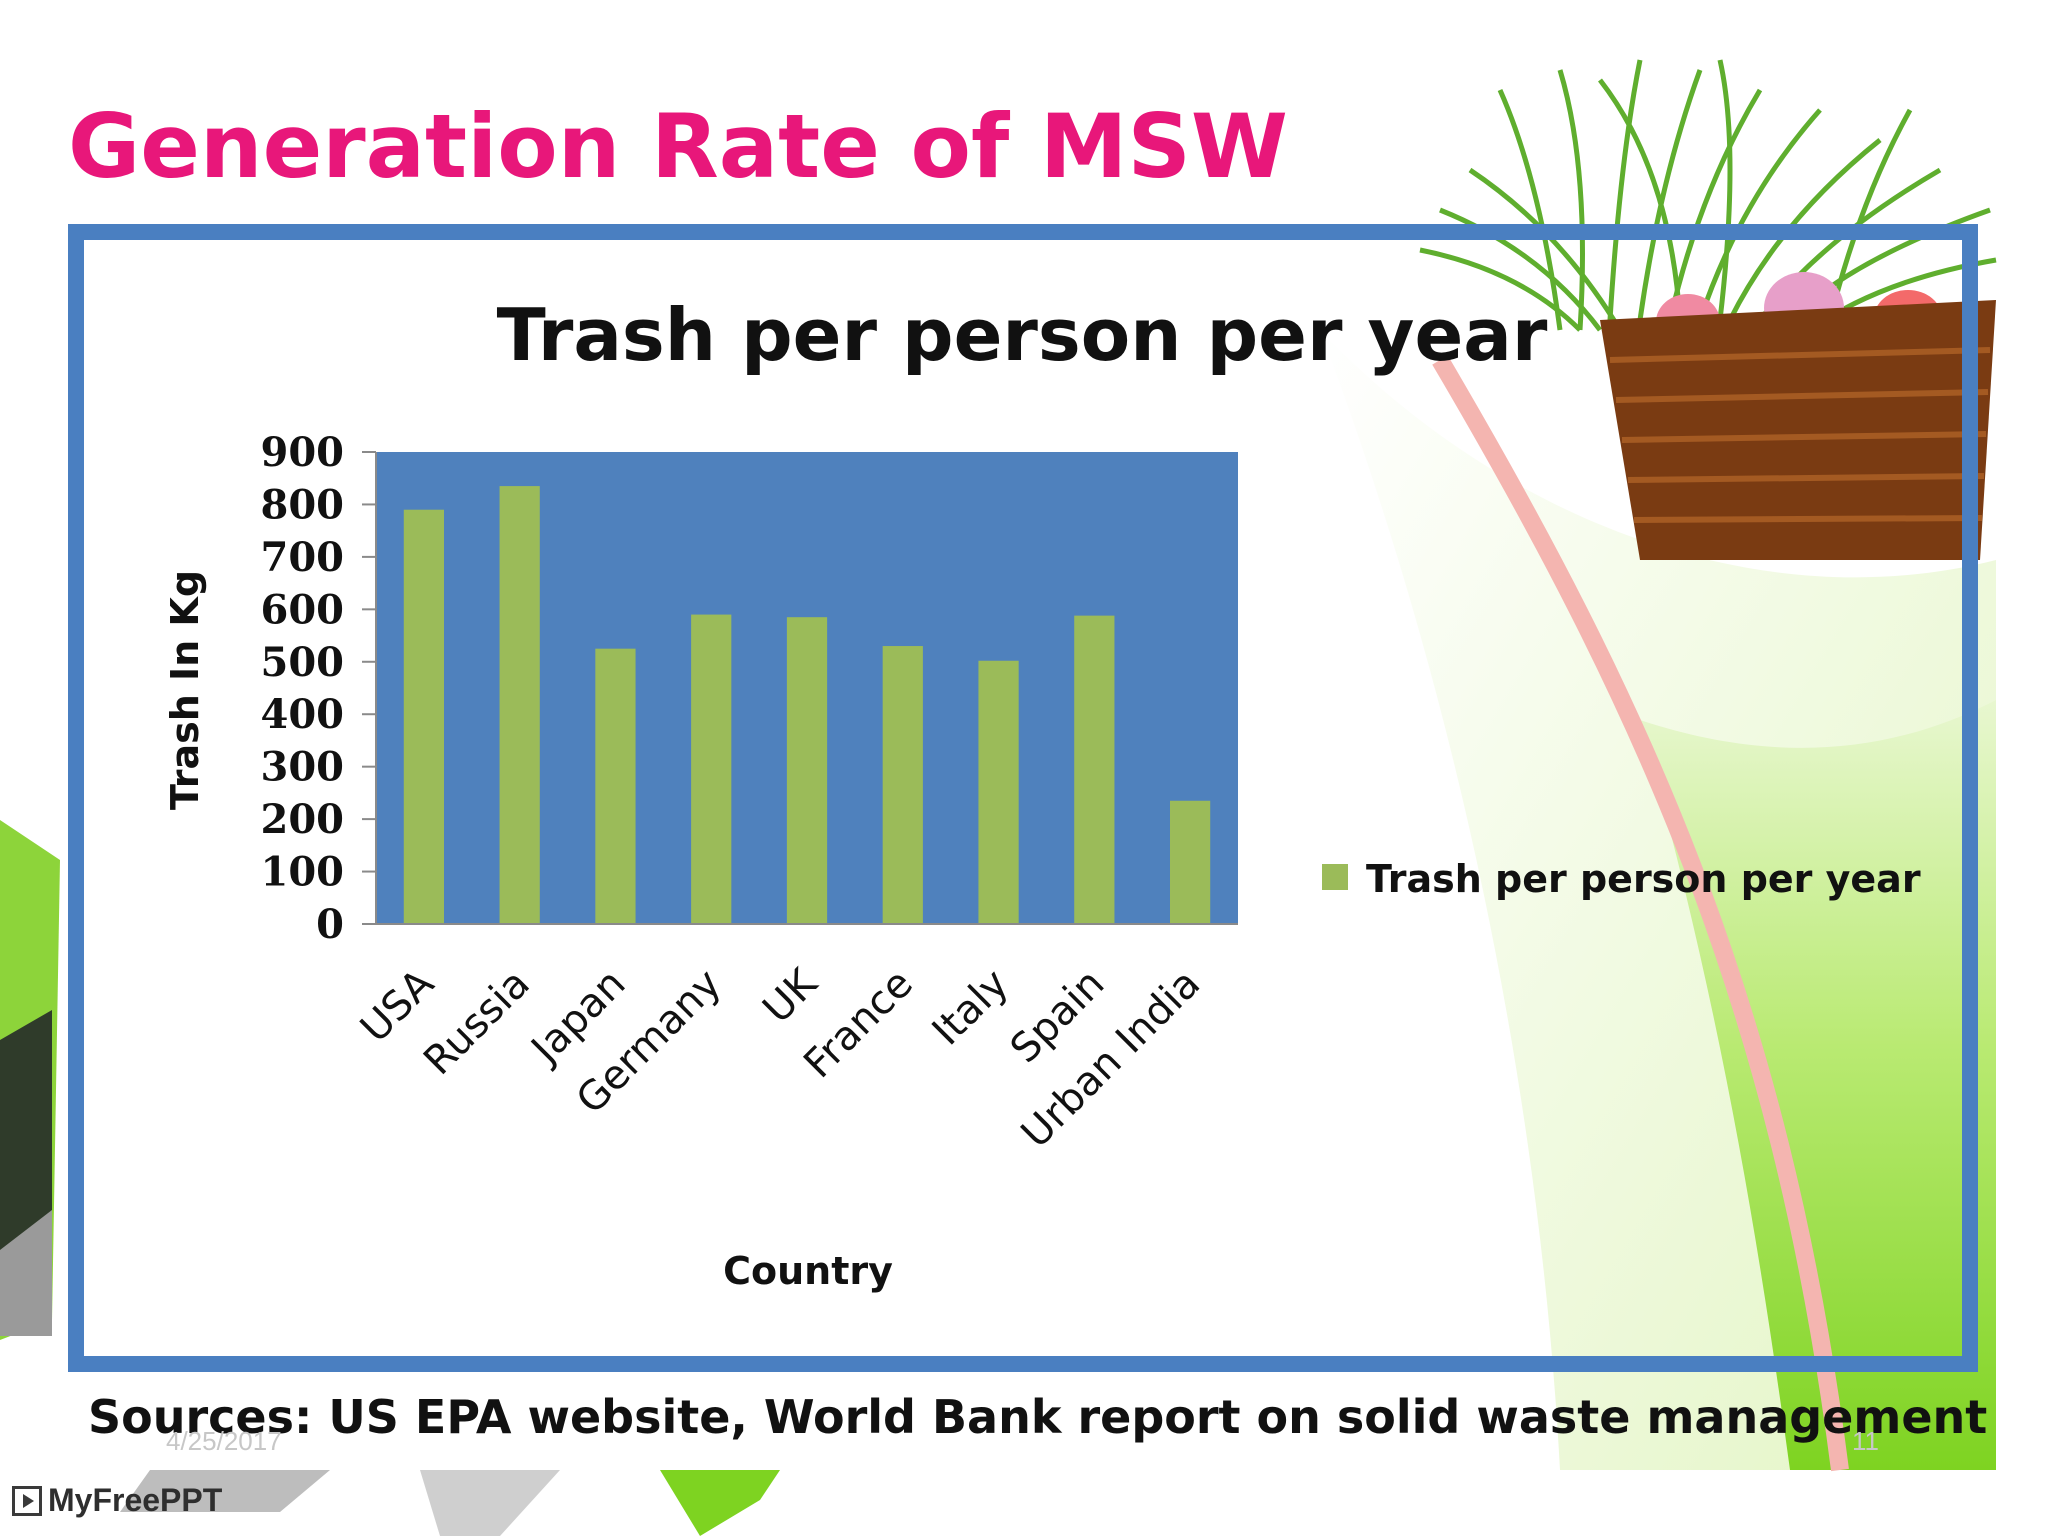 The image size is (2048, 1536). I want to click on left-decoration-gray, so click(26, 1273).